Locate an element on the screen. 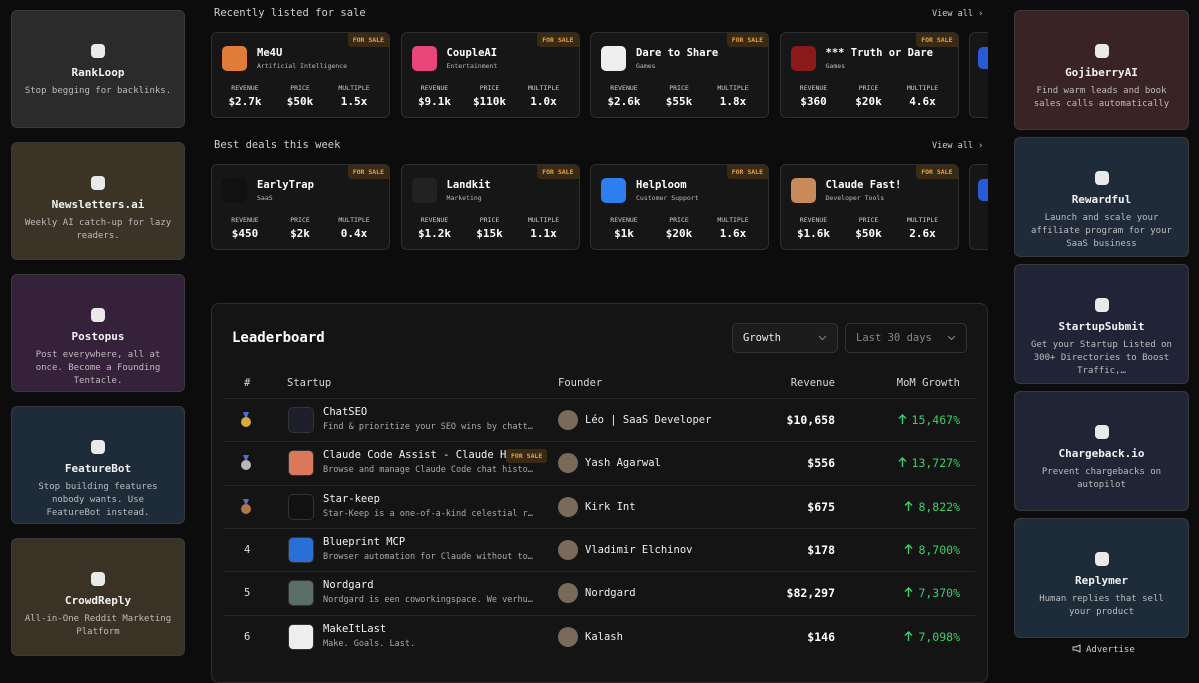 The image size is (1199, 683). founder-name: Yash Agarwal is located at coordinates (623, 463).